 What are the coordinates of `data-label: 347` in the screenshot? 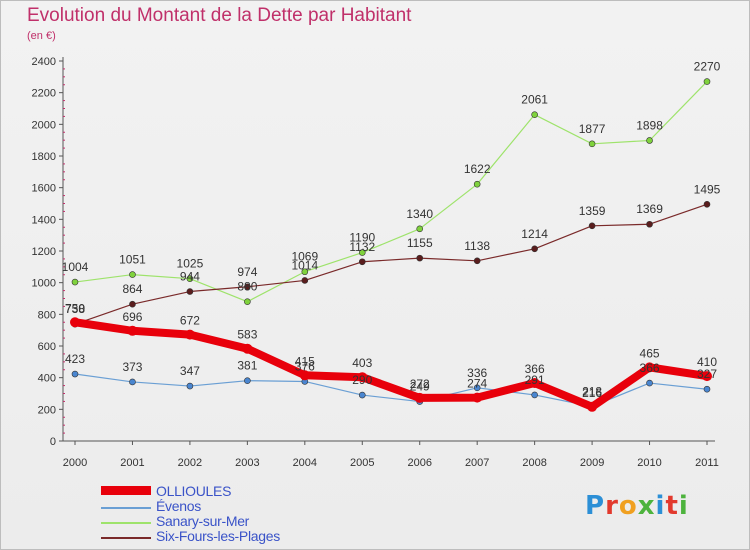 It's located at (190, 371).